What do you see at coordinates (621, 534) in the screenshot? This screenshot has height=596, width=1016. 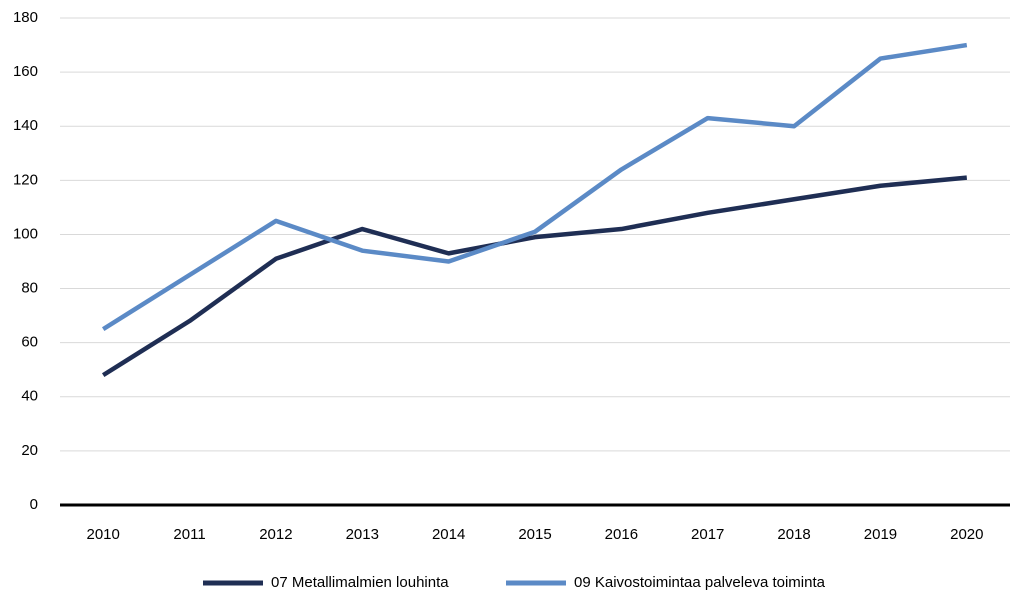 I see `x-tick-label: 2016` at bounding box center [621, 534].